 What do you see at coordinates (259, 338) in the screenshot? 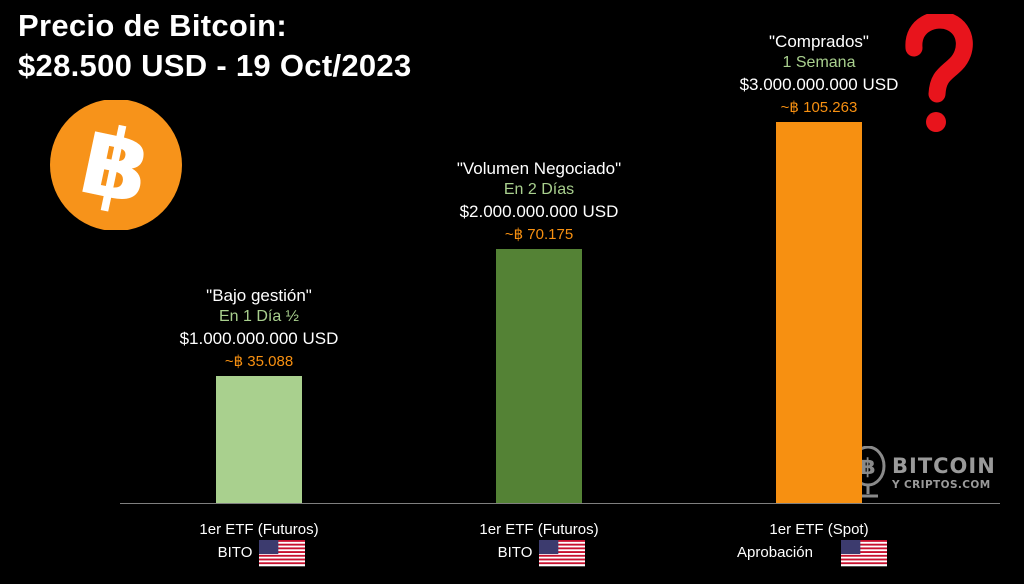
I see `bar-label-usd: $1.000.000.000 USD` at bounding box center [259, 338].